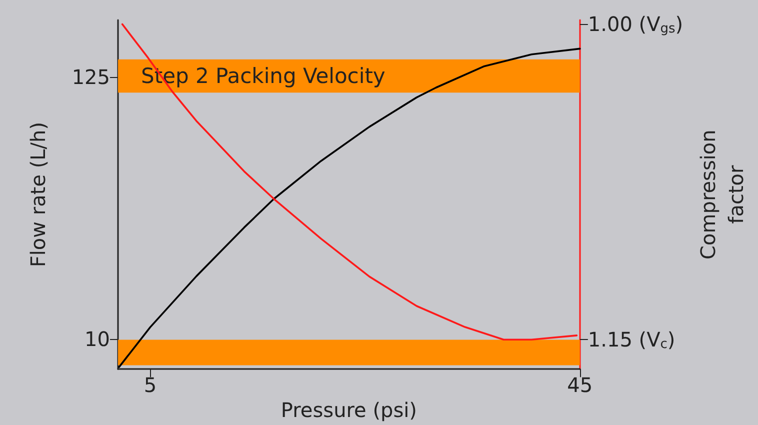  I want to click on y-tick-label: 125, so click(91, 76).